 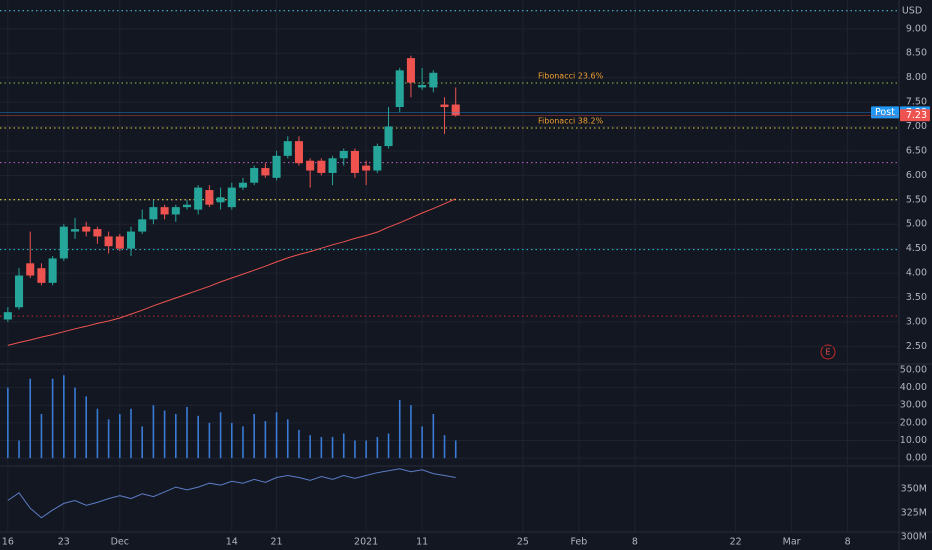 What do you see at coordinates (914, 488) in the screenshot?
I see `y-tick-label: 350M` at bounding box center [914, 488].